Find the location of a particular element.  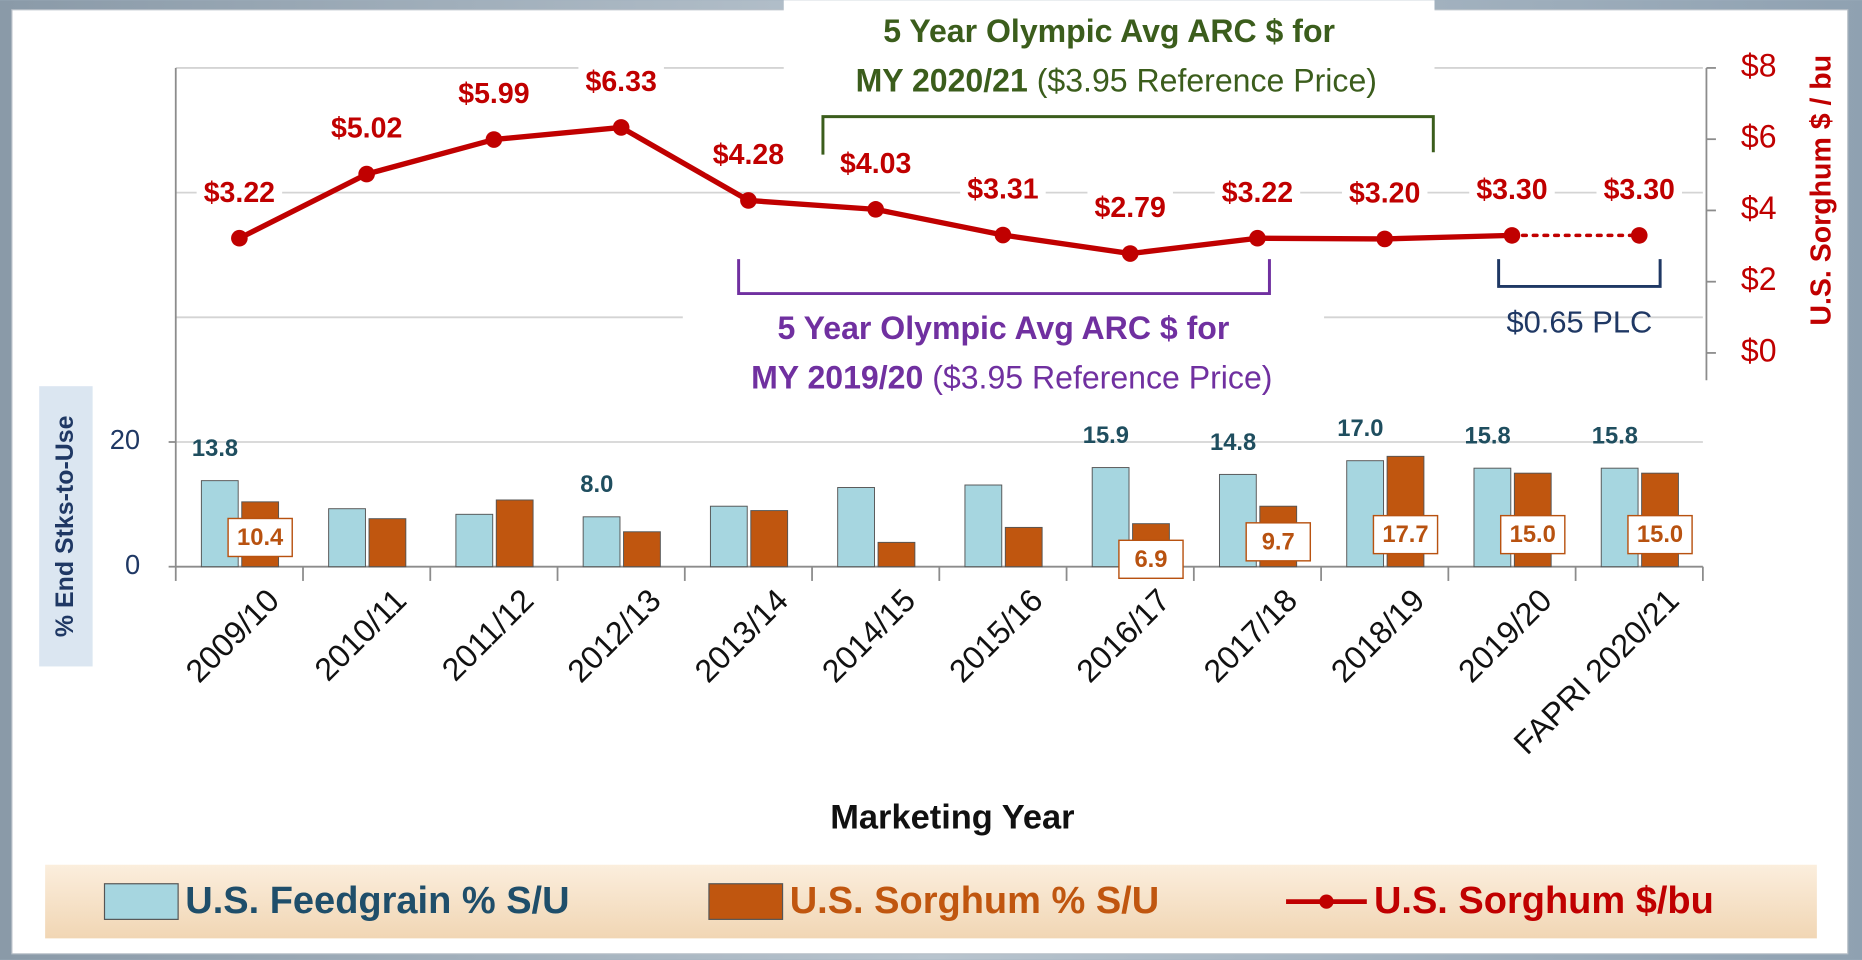

value-label: $3.31 is located at coordinates (1002, 190).